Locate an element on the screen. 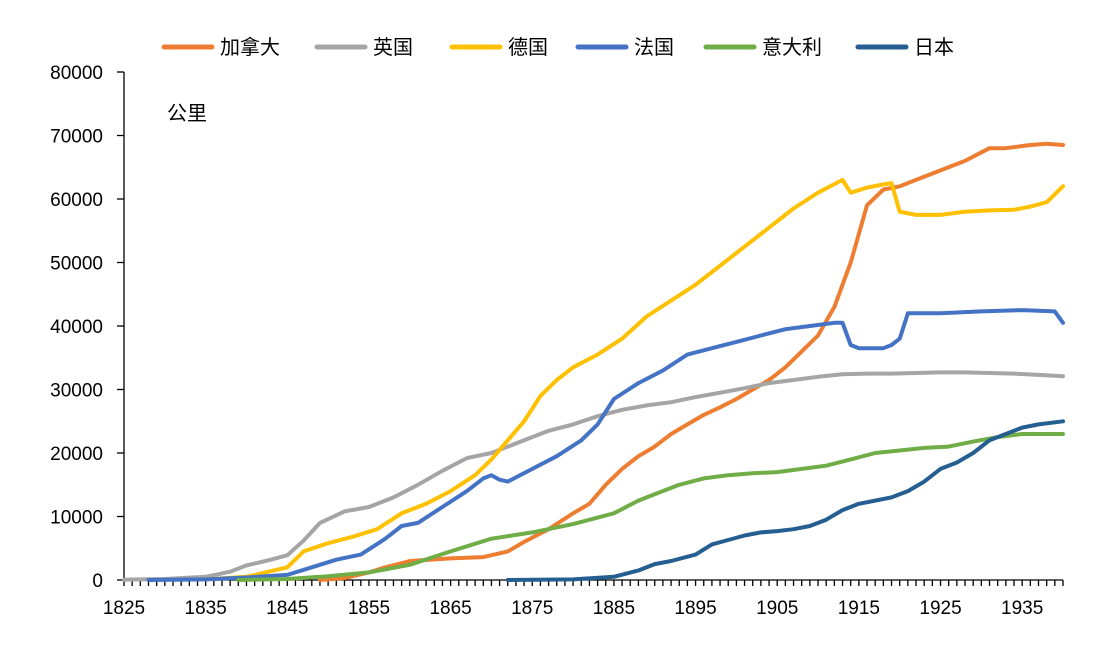 The height and width of the screenshot is (645, 1101). x-tick-label: 1905 is located at coordinates (777, 608).